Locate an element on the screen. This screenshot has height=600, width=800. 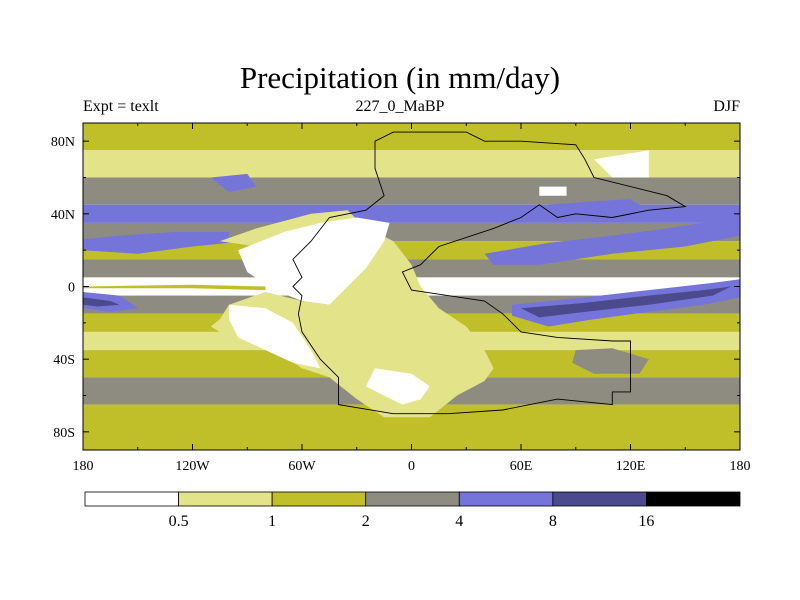
chart-title: Precipitation (in mm/day) is located at coordinates (400, 77).